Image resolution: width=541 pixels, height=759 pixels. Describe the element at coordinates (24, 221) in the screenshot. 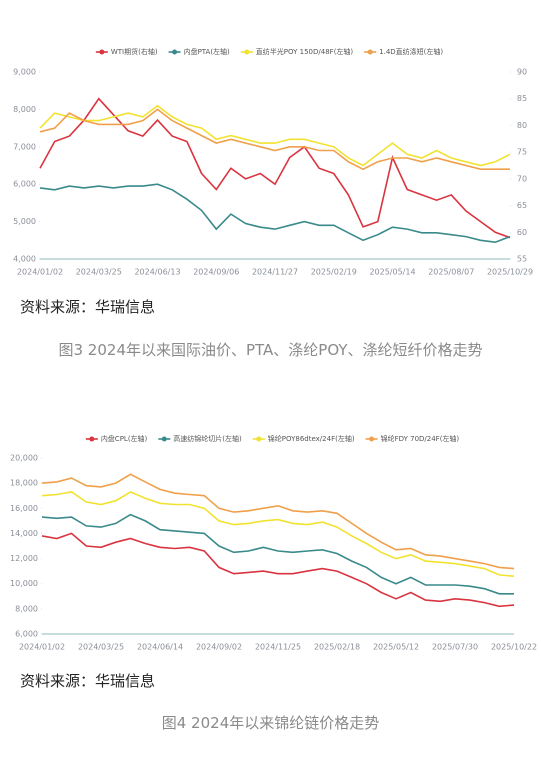

I see `y-tick-label: 5,000` at that location.